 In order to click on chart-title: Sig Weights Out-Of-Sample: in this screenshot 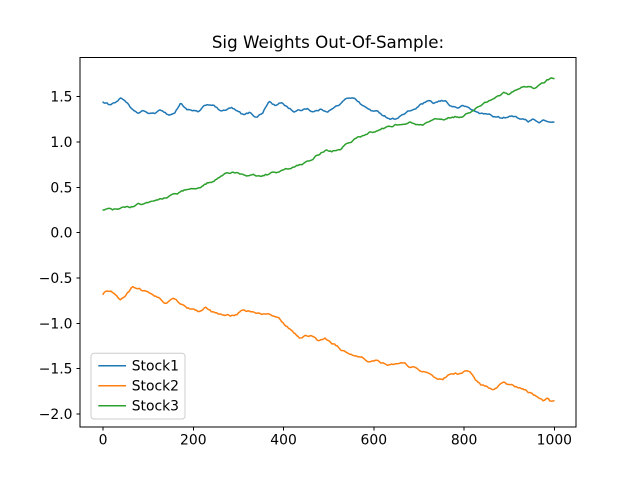, I will do `click(328, 42)`.